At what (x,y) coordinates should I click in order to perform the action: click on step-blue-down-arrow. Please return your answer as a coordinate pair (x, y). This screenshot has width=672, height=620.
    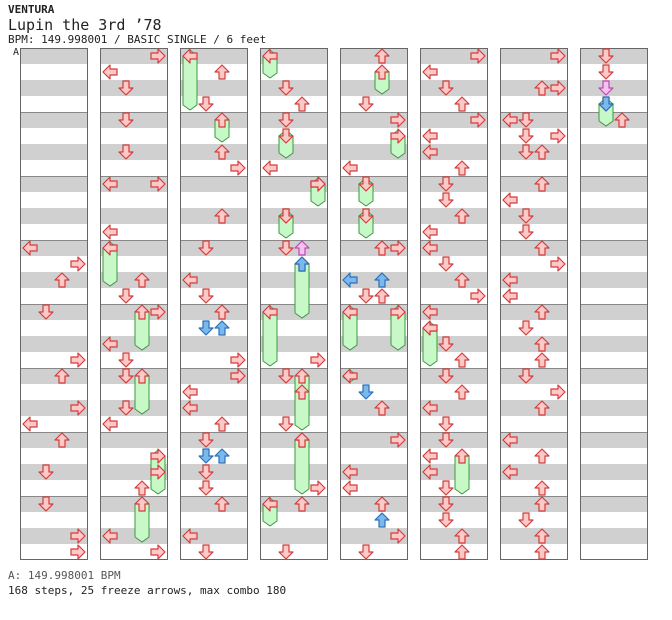
    Looking at the image, I should click on (366, 392).